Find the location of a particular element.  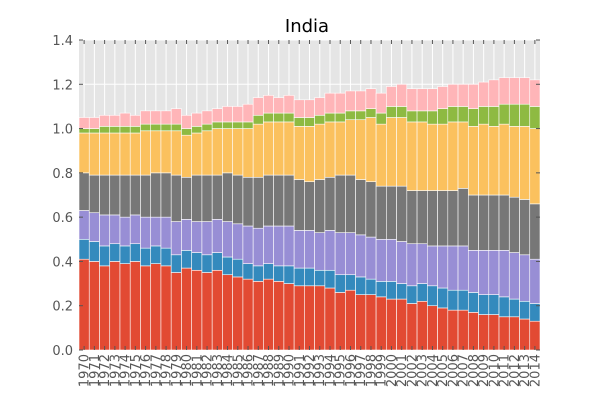

x-tick-label: 1991 is located at coordinates (300, 370).